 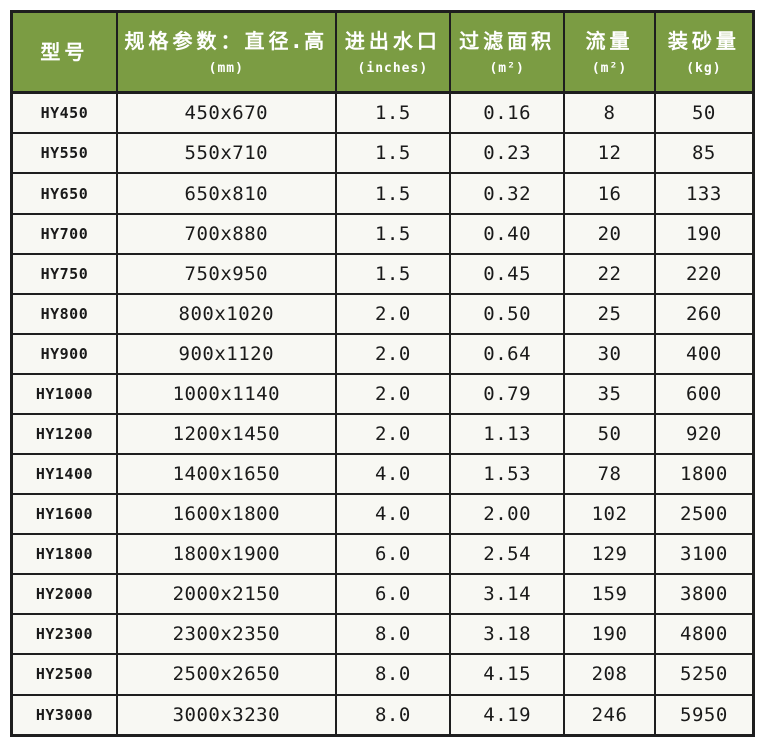 I want to click on column-header-model: 型号, so click(x=64, y=52).